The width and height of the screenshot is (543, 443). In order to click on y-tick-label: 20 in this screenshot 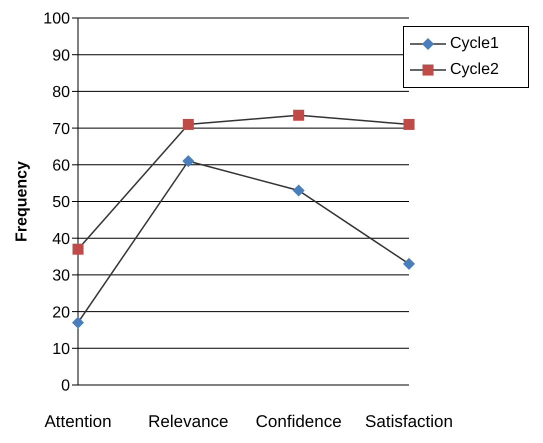, I will do `click(61, 313)`.